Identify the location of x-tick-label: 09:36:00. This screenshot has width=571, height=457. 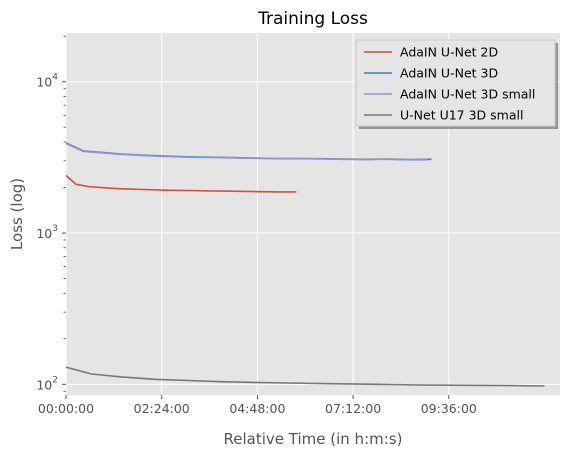
(449, 408).